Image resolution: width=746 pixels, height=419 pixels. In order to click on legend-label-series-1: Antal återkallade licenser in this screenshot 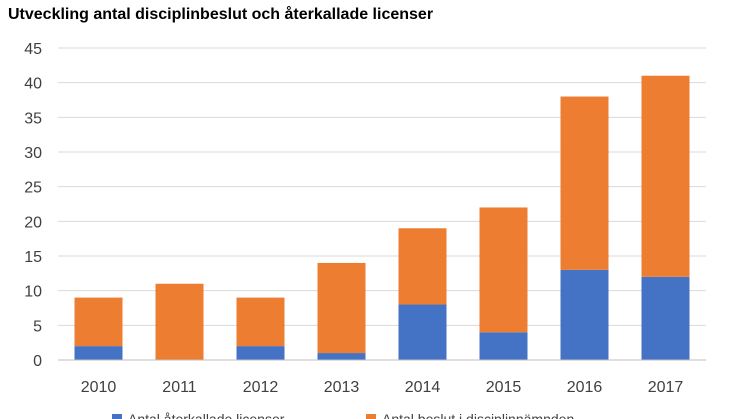, I will do `click(206, 415)`.